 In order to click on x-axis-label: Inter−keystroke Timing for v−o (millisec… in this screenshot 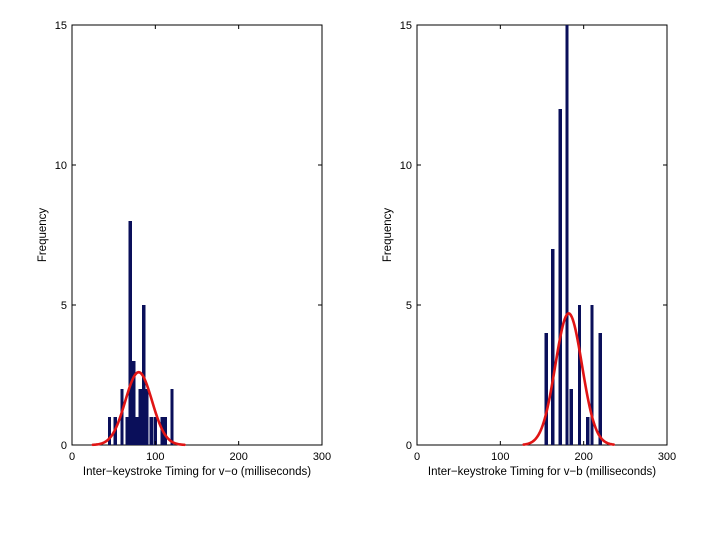, I will do `click(197, 472)`.